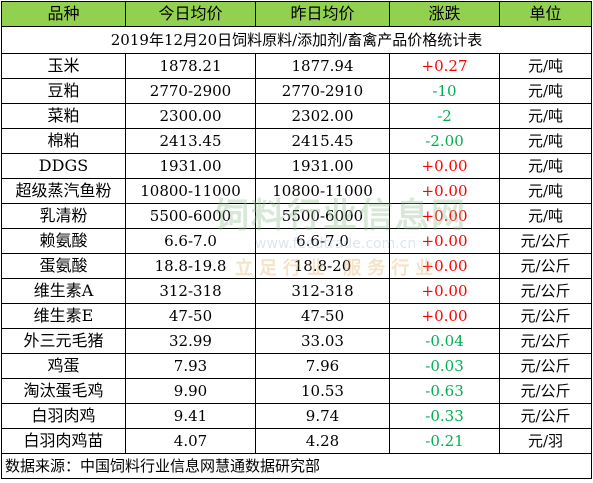  What do you see at coordinates (322, 291) in the screenshot?
I see `cell-yesterday-price: 312-318` at bounding box center [322, 291].